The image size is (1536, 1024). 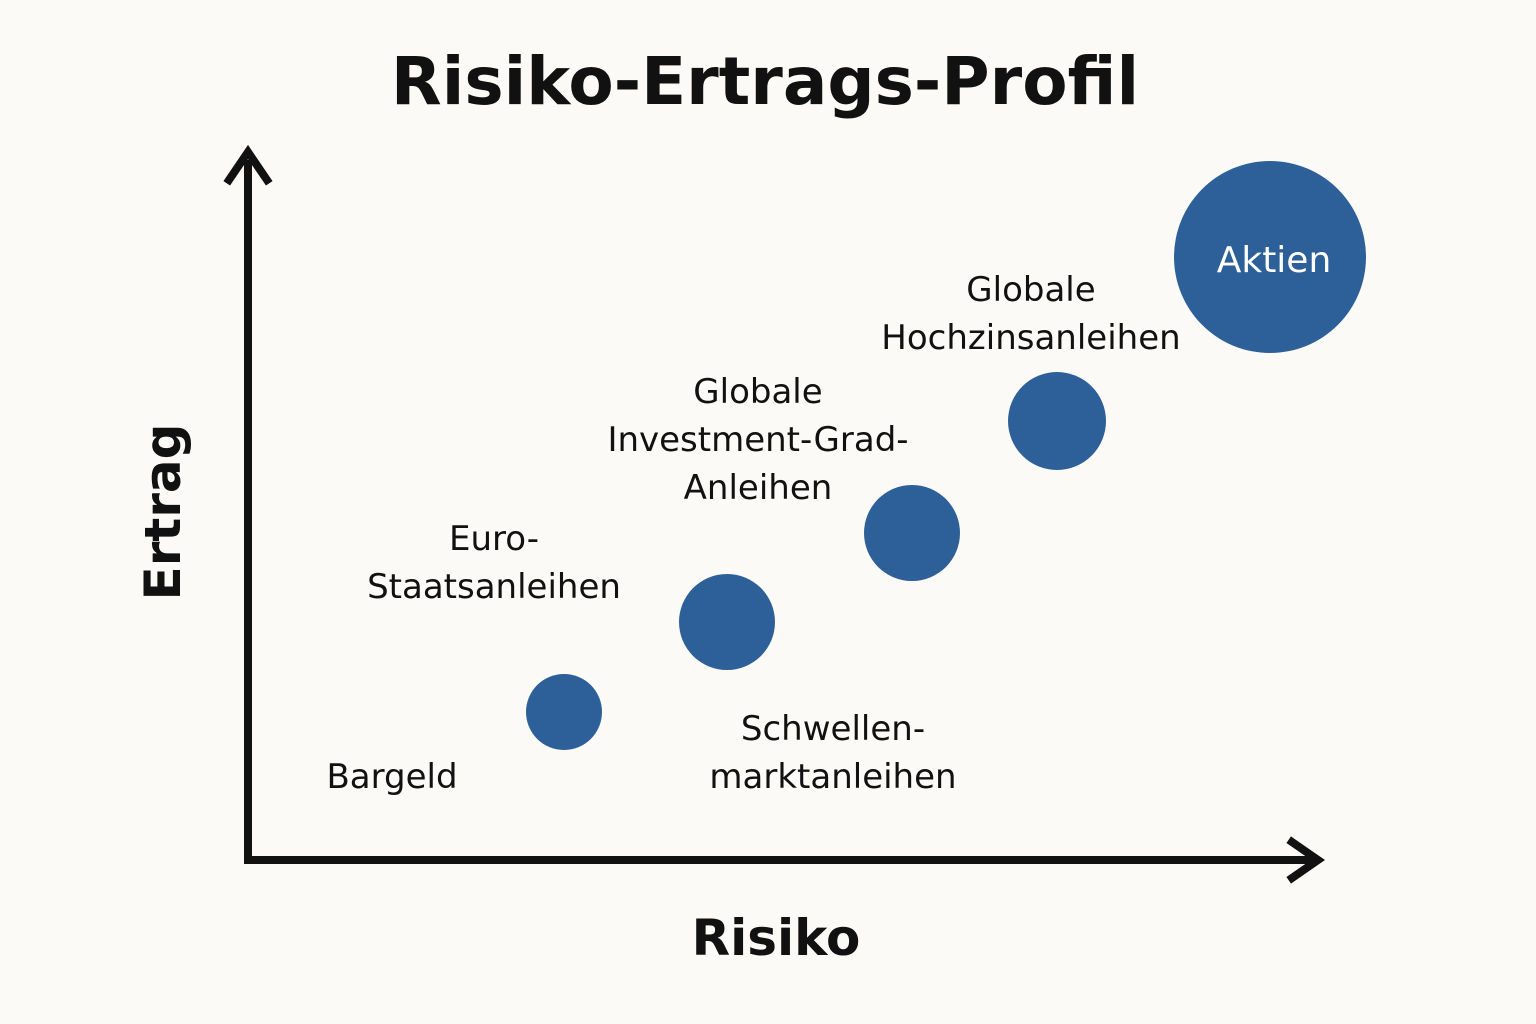 What do you see at coordinates (1030, 314) in the screenshot?
I see `point-label-5: Globale Hochzinsanleihen` at bounding box center [1030, 314].